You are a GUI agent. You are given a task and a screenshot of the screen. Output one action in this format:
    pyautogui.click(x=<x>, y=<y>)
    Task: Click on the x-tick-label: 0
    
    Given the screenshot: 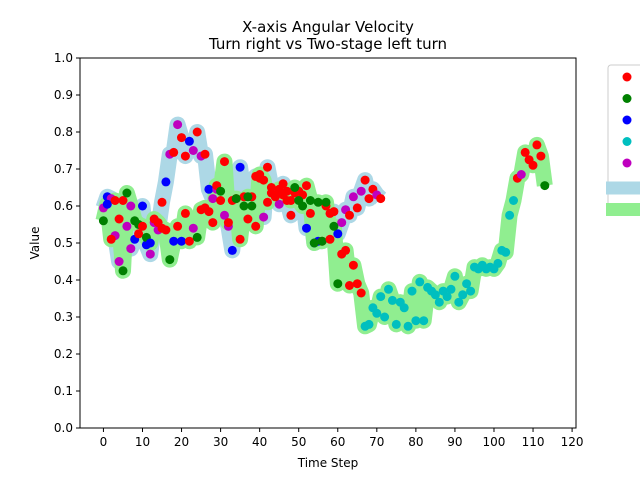 What is the action you would take?
    pyautogui.click(x=104, y=442)
    